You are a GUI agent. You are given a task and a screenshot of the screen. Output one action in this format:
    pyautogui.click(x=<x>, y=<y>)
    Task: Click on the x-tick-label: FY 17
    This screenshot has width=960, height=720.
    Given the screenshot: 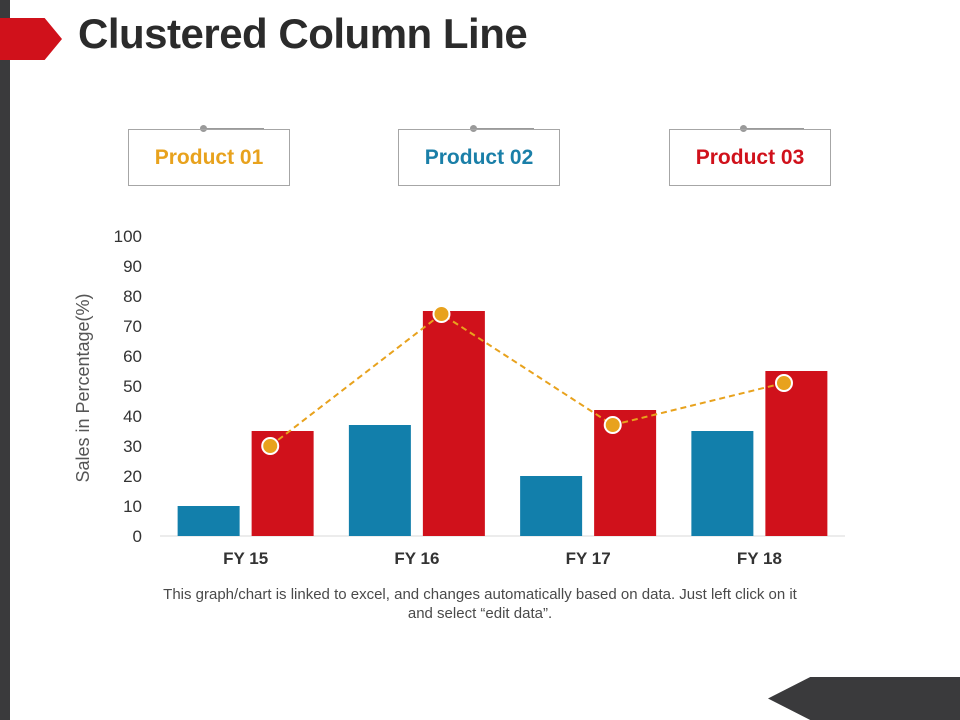 What is the action you would take?
    pyautogui.click(x=588, y=558)
    